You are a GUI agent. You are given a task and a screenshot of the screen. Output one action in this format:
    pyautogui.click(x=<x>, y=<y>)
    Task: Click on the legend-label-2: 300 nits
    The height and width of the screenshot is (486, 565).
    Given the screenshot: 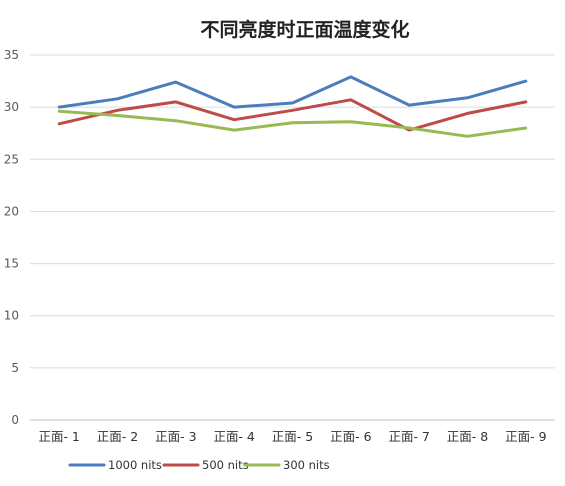 What is the action you would take?
    pyautogui.click(x=306, y=465)
    